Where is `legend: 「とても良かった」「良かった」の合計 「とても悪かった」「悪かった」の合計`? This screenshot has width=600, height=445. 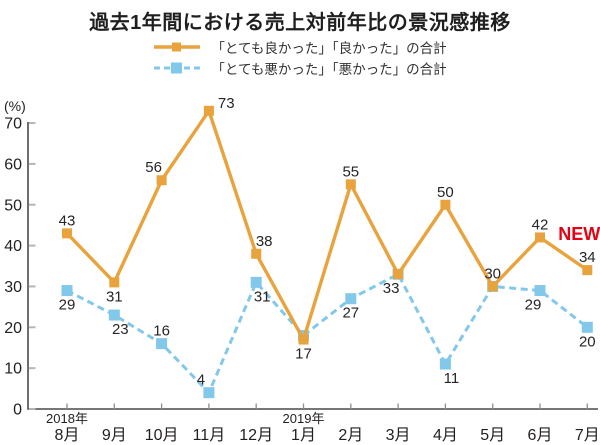 legend: 「とても良かった」「良かった」の合計 「とても悪かった」「悪かった」の合計 is located at coordinates (300, 57).